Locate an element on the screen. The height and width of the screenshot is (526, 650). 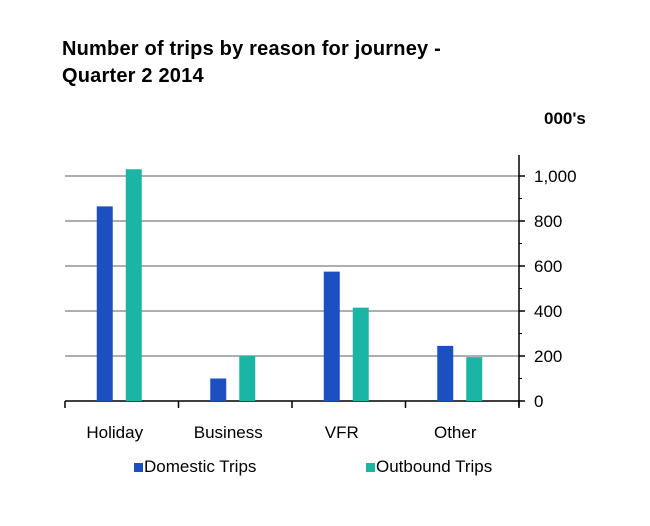
x-label-holiday: Holiday is located at coordinates (114, 432).